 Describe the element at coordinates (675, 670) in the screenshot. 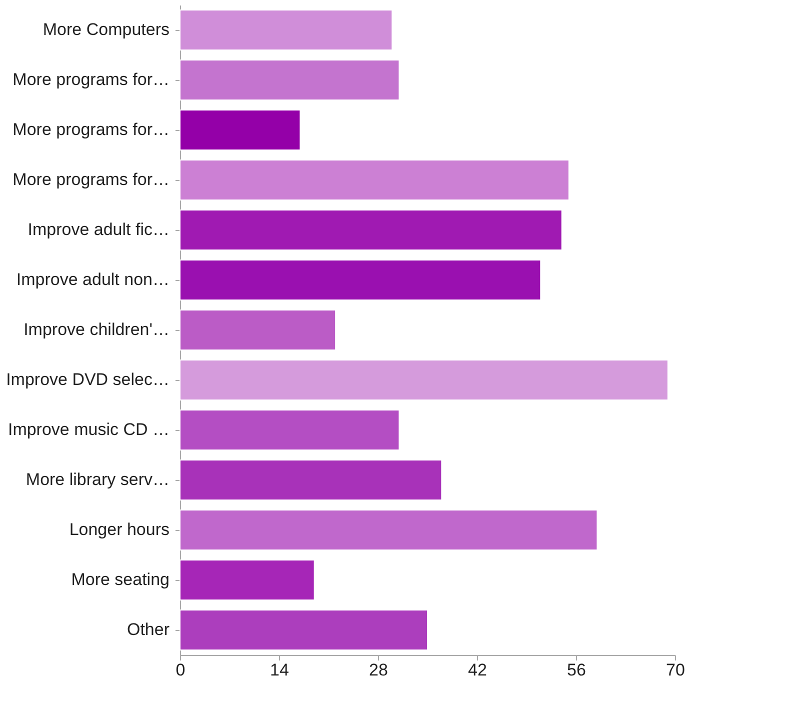

I see `x-tick-label: 70` at that location.